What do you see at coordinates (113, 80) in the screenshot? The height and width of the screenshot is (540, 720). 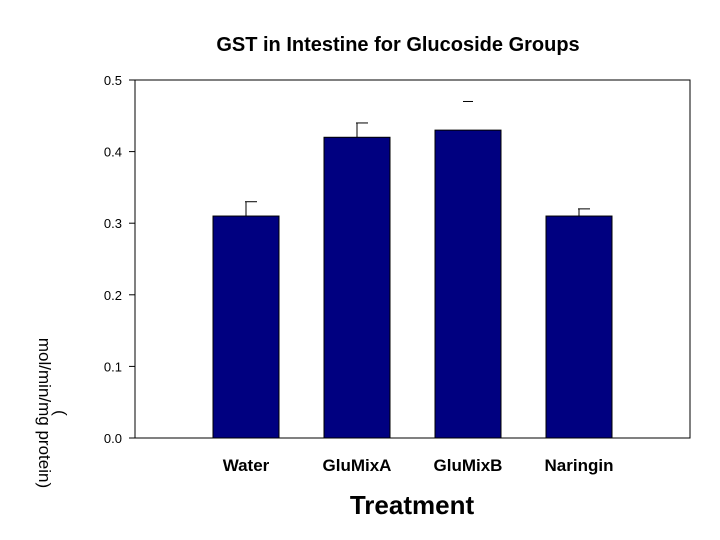 I see `y-tick-label: 0.5` at bounding box center [113, 80].